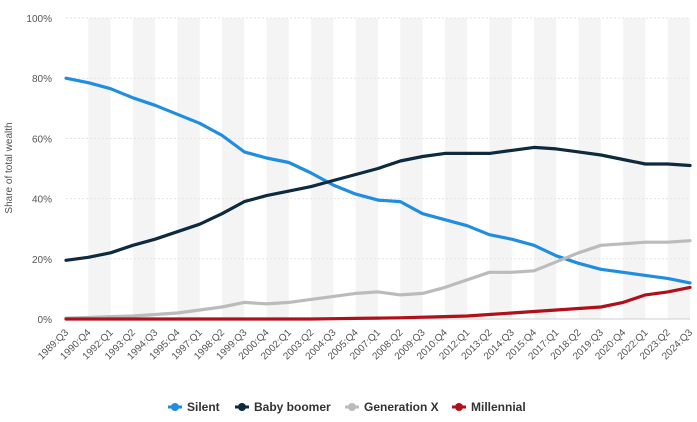 The height and width of the screenshot is (422, 697). I want to click on y-tick-label: 60%, so click(42, 139).